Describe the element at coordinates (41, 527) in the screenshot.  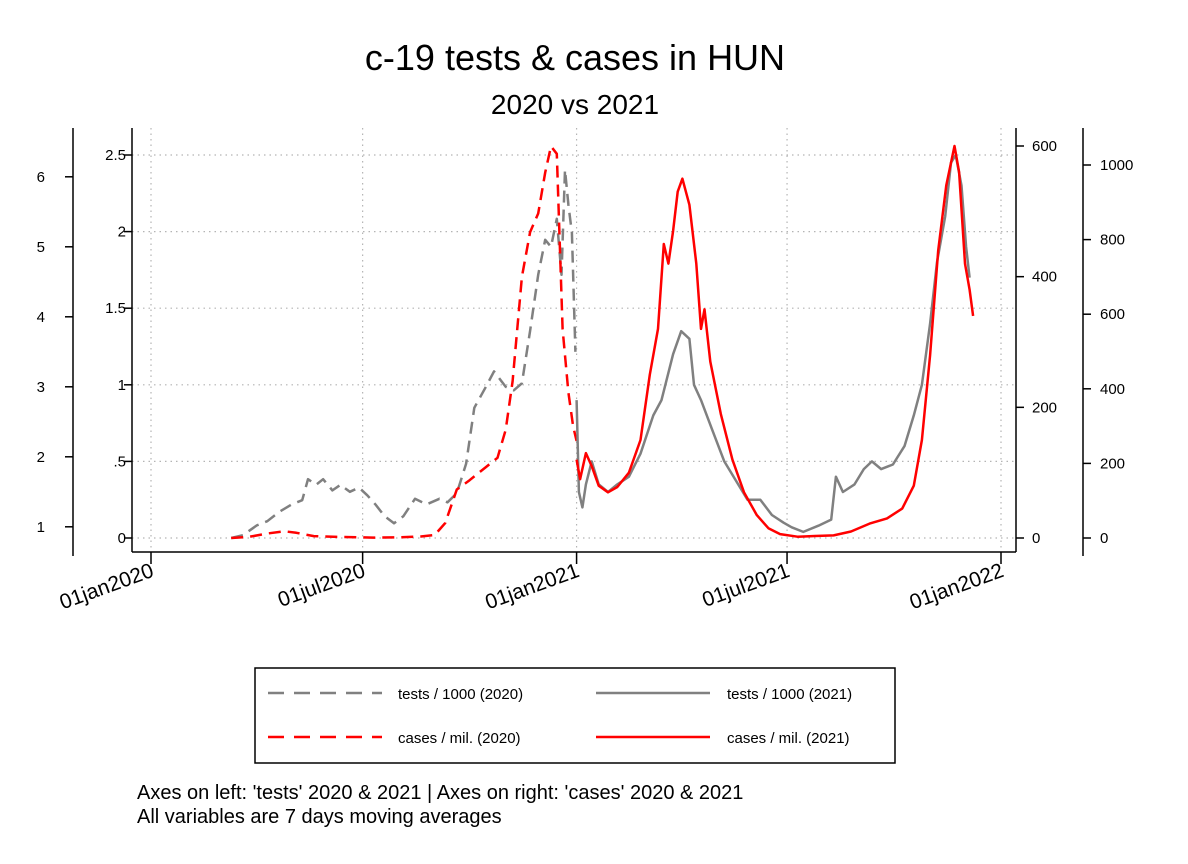
I see `y-tick-label-tests2020: 1` at that location.